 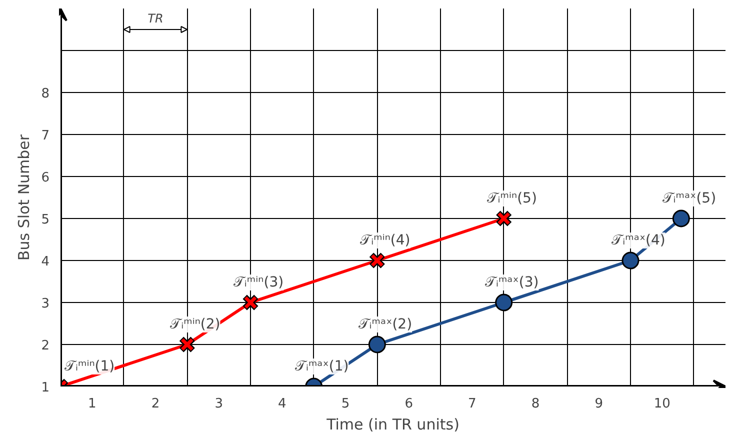 I want to click on x-tick-label: 5, so click(x=345, y=404).